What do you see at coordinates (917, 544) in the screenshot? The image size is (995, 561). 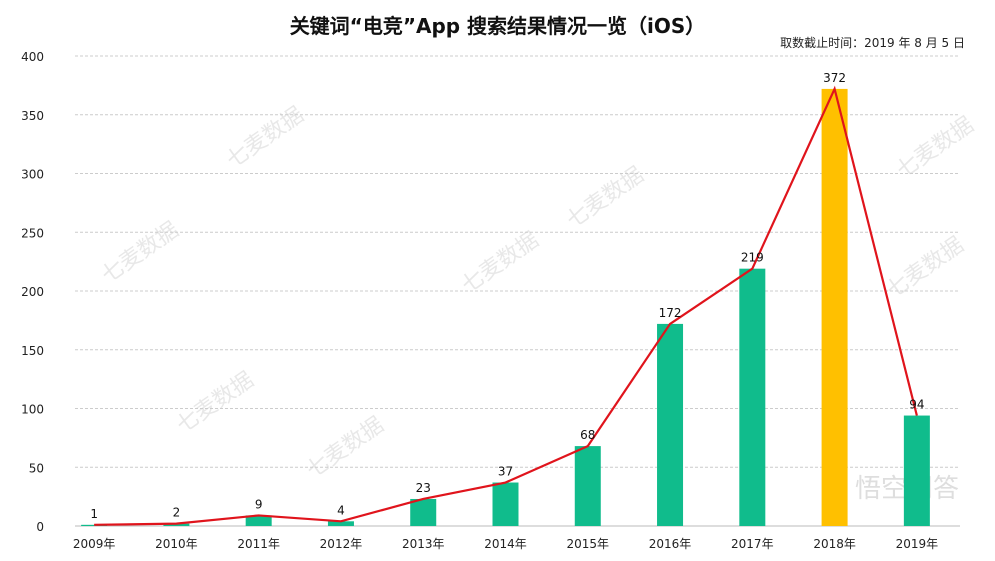 I see `x-tick-label: 2019年` at bounding box center [917, 544].